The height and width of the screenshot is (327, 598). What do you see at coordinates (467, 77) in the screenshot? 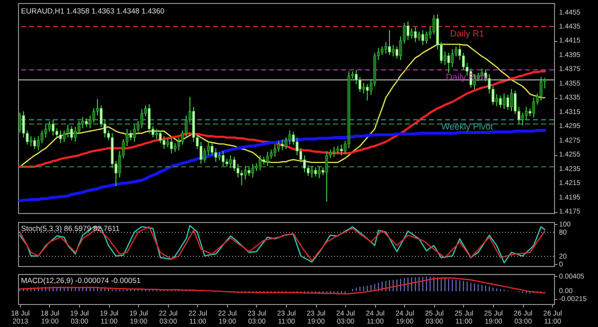
I see `ref-line-label: Daily Pivot` at bounding box center [467, 77].